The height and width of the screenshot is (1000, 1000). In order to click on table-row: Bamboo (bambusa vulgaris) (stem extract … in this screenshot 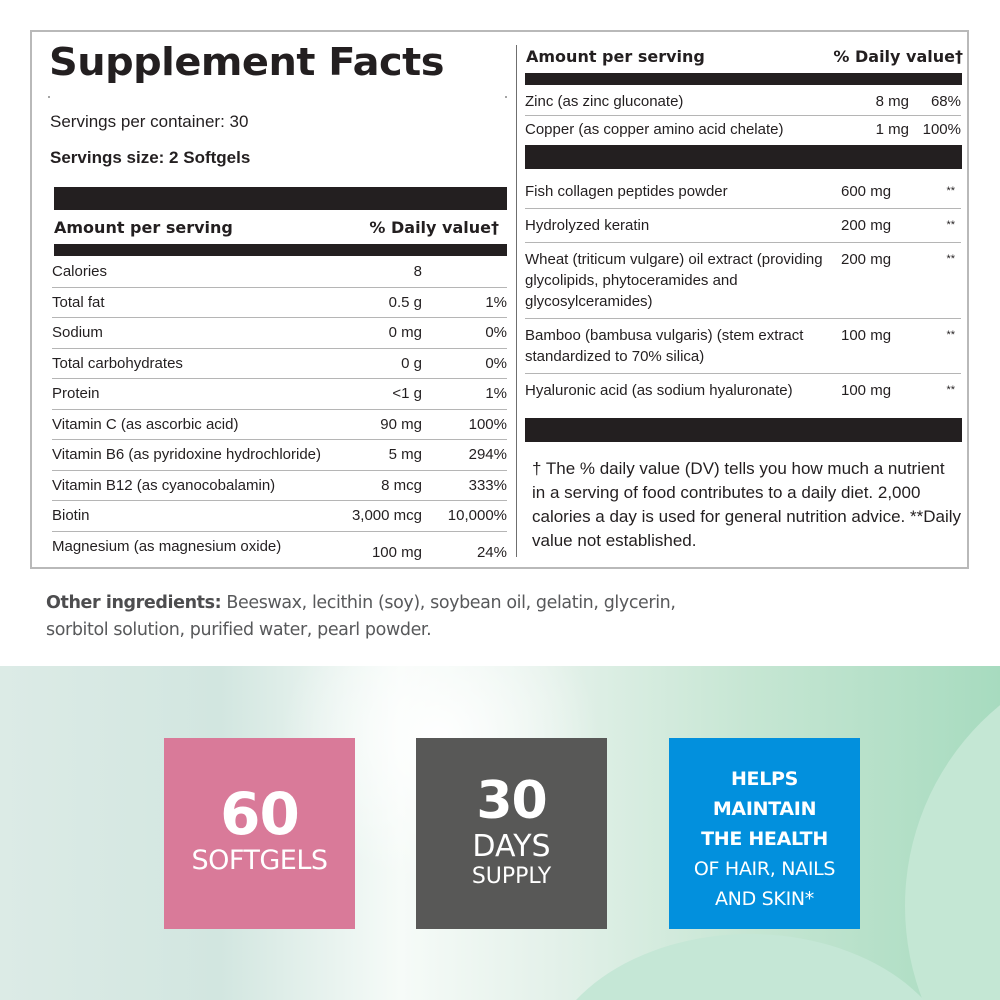, I will do `click(743, 346)`.